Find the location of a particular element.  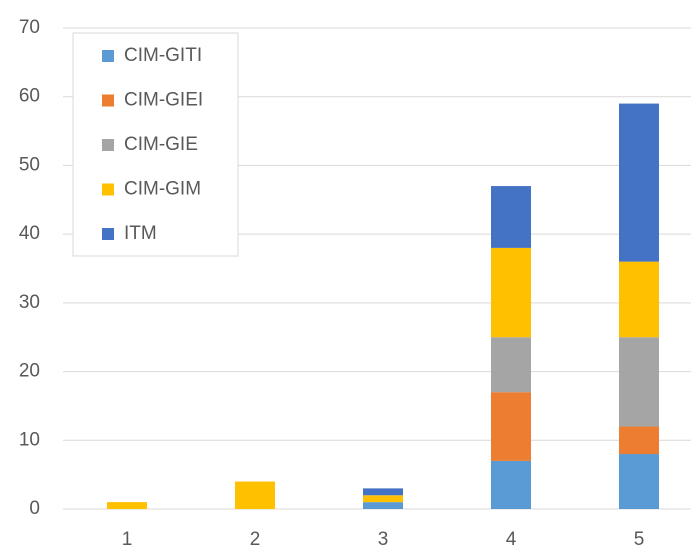

y-tick-label: 10 is located at coordinates (29, 439).